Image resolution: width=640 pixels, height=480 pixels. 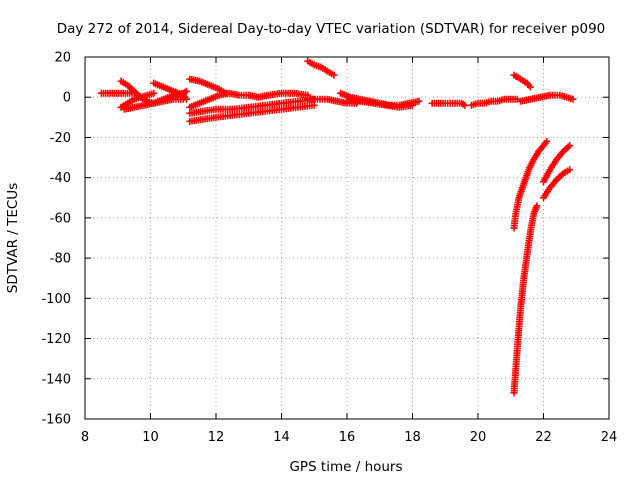 What do you see at coordinates (60, 178) in the screenshot?
I see `y-tick-label: -40` at bounding box center [60, 178].